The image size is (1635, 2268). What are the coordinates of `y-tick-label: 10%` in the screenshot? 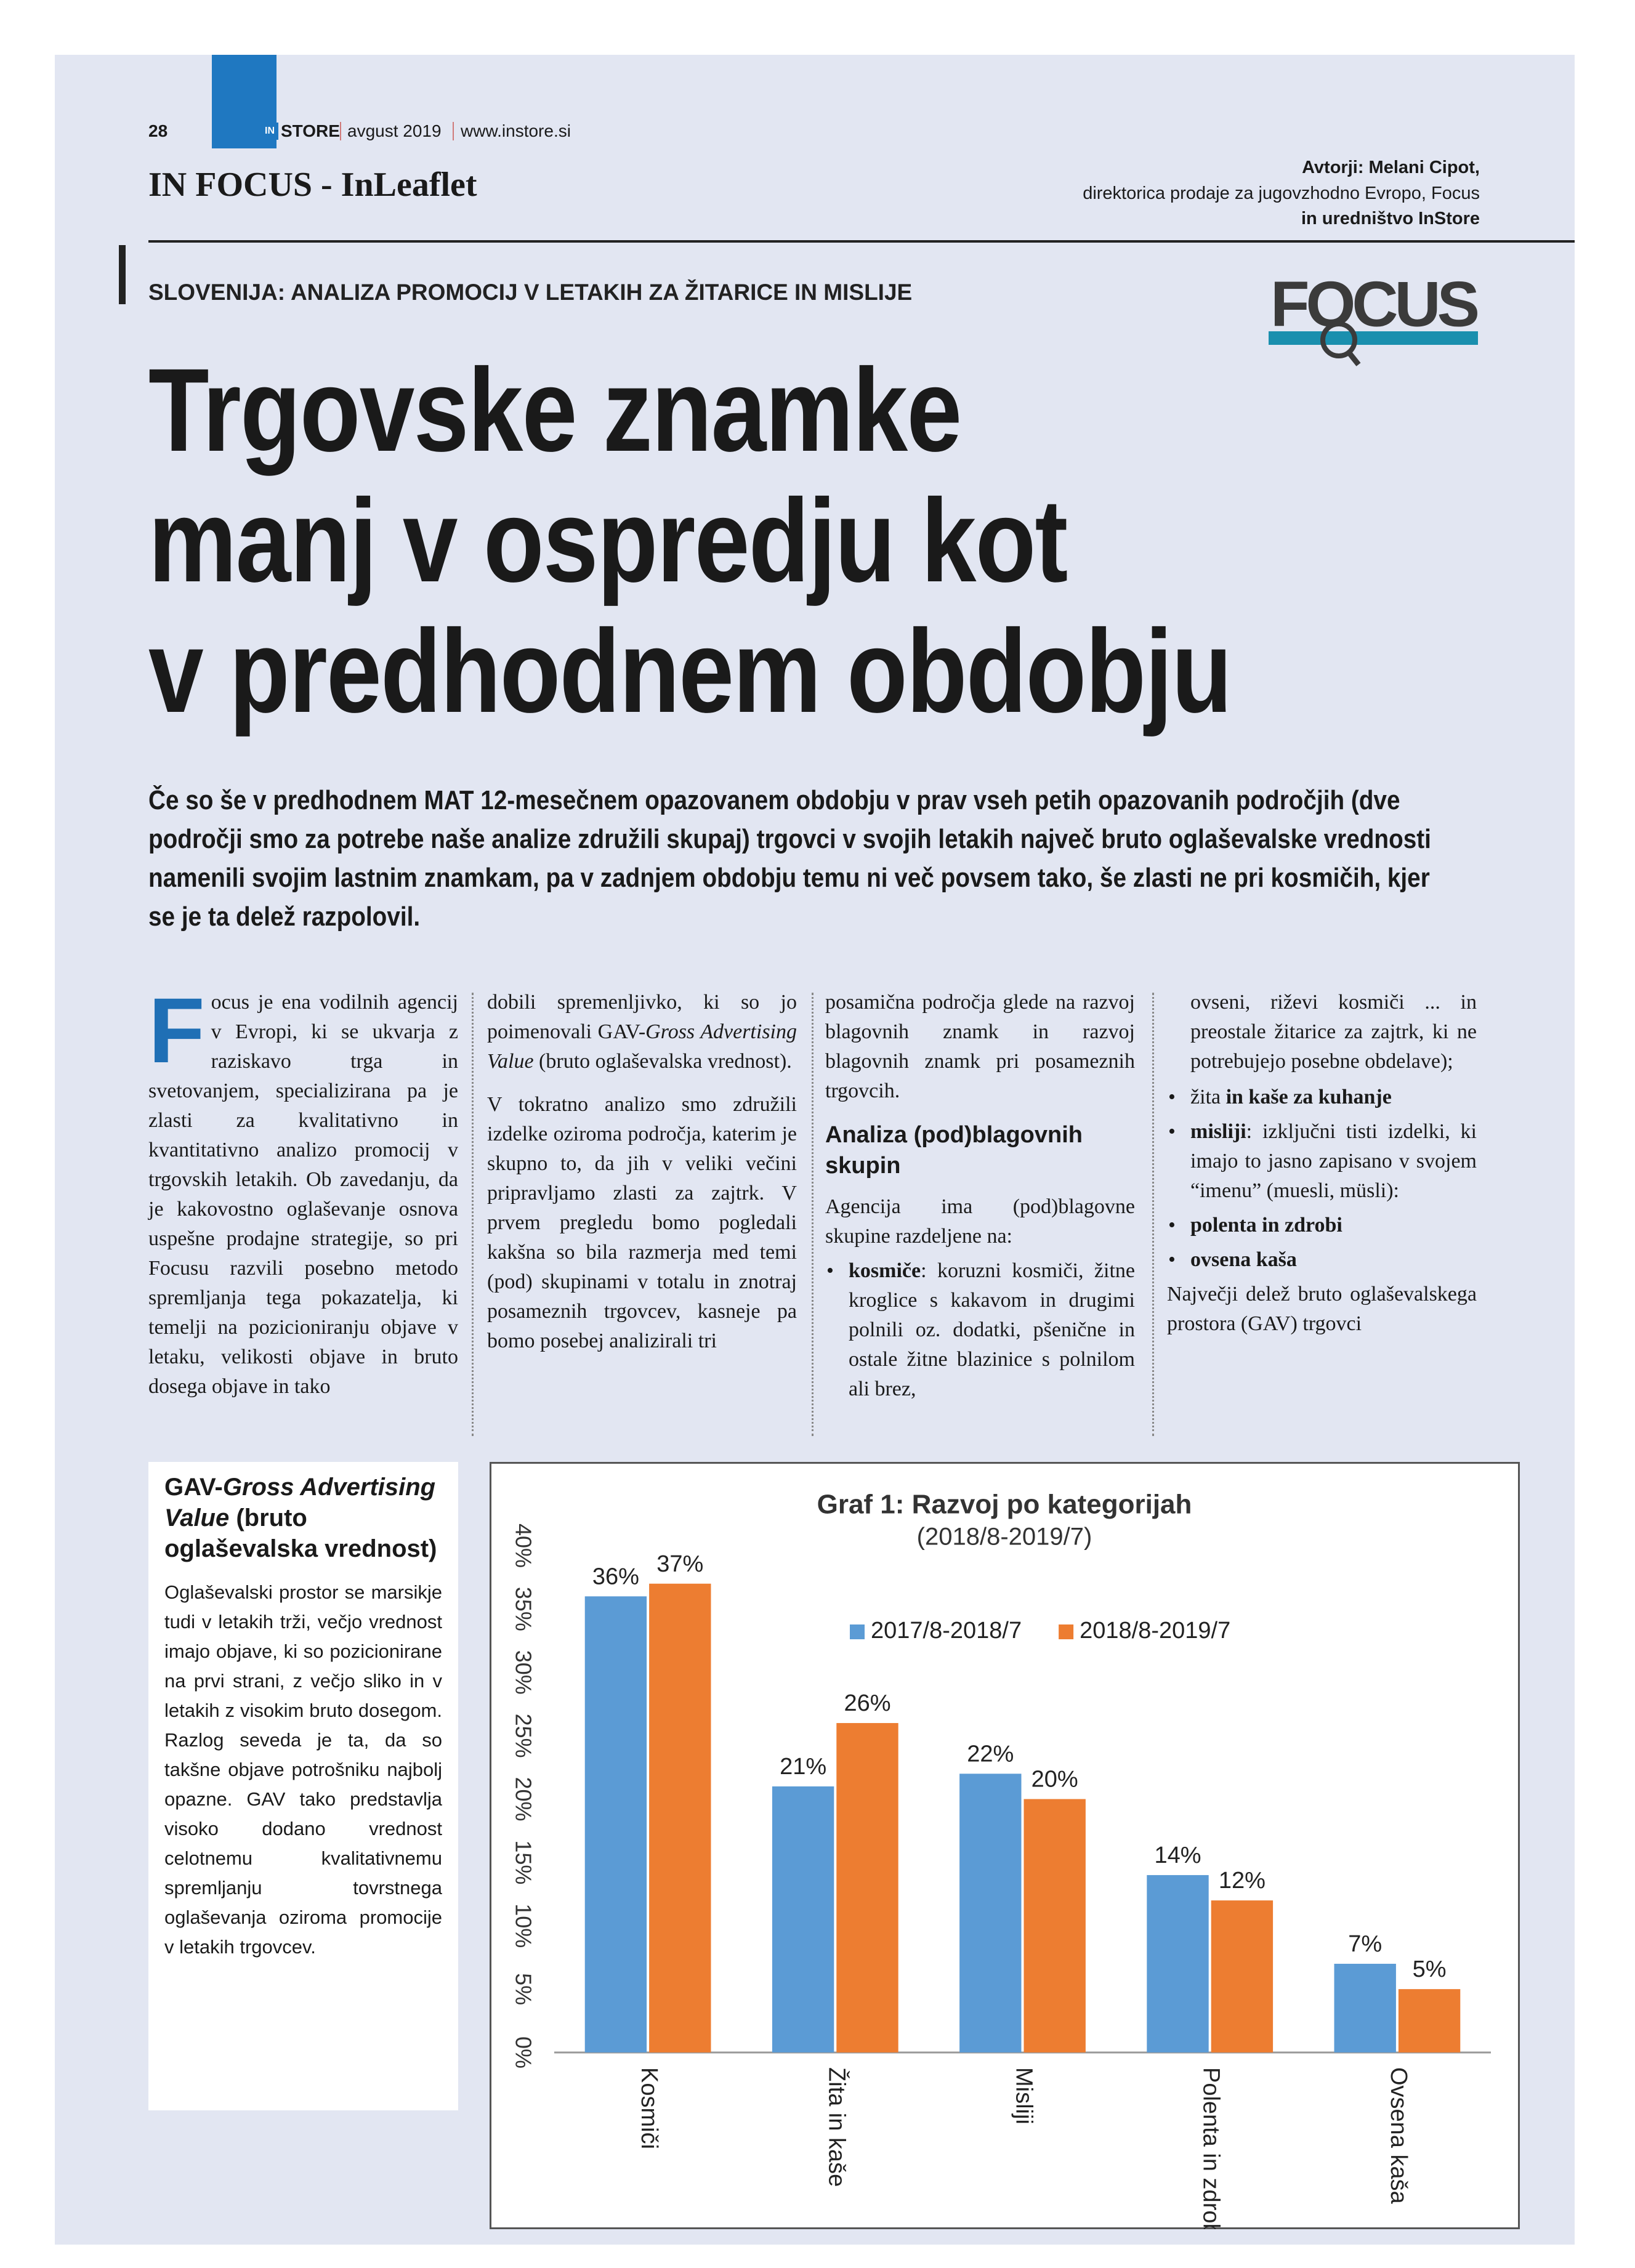 It's located at (523, 1926).